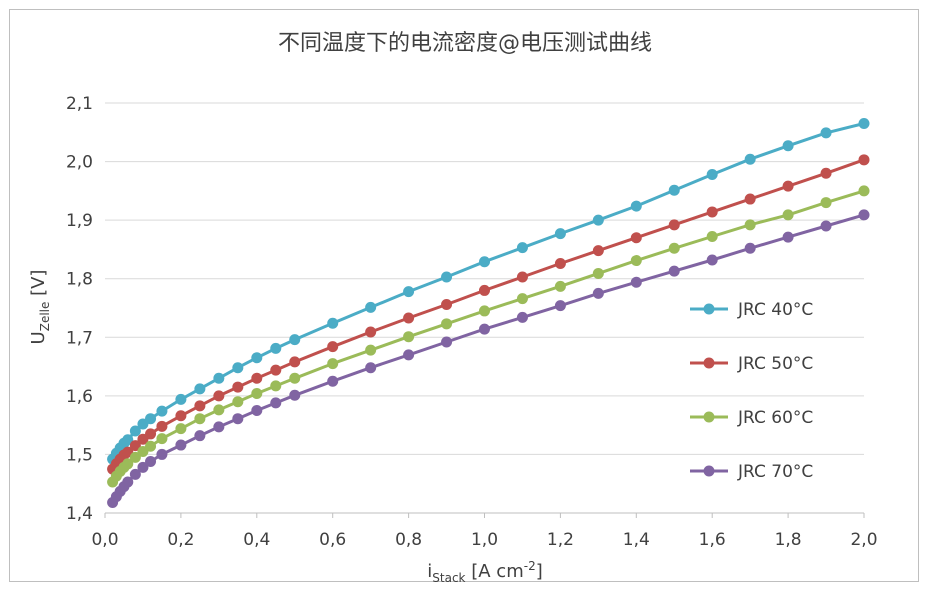 The image size is (930, 592). Describe the element at coordinates (180, 540) in the screenshot. I see `x-tick-label: 0,2` at that location.